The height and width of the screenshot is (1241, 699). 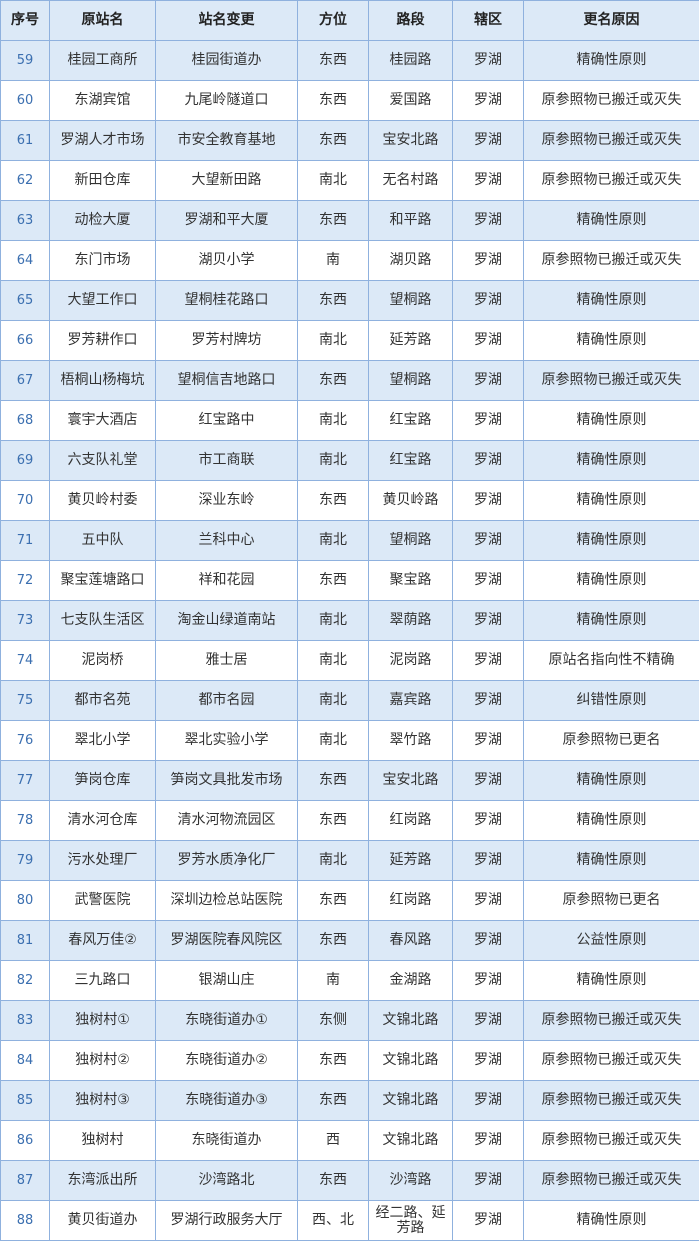 What do you see at coordinates (102, 900) in the screenshot?
I see `table-cell: 武警医院` at bounding box center [102, 900].